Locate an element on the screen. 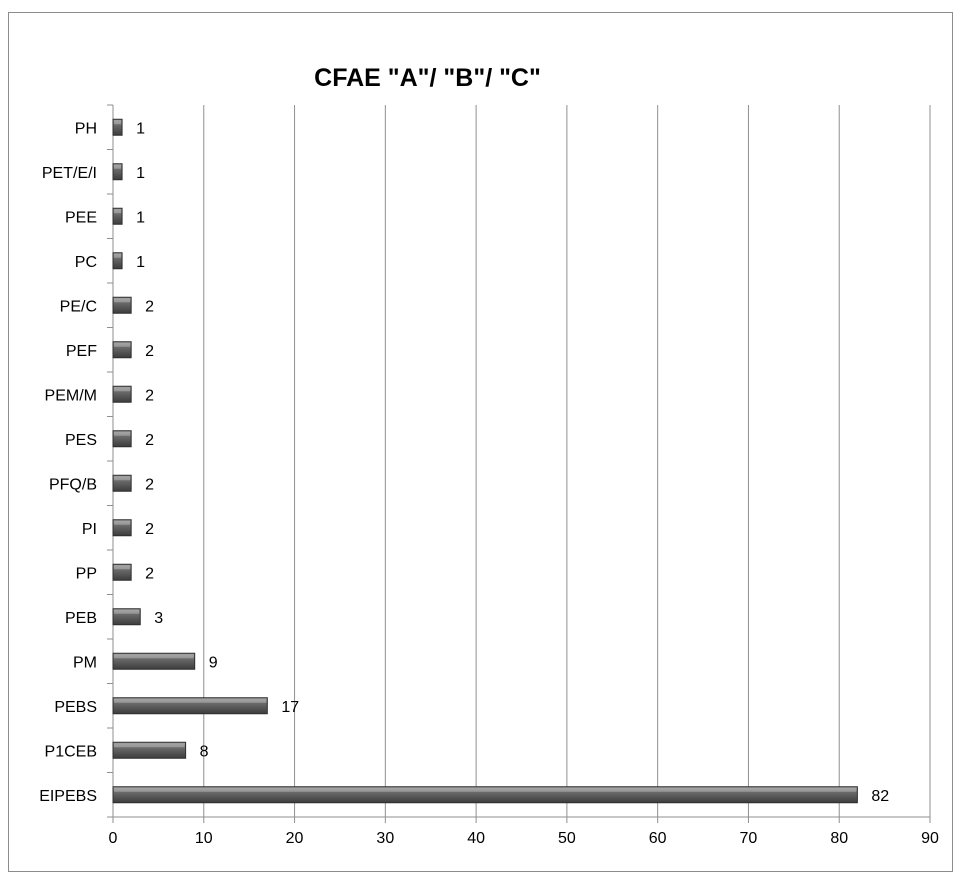 The width and height of the screenshot is (955, 872). category-label: P1CEB is located at coordinates (71, 751).